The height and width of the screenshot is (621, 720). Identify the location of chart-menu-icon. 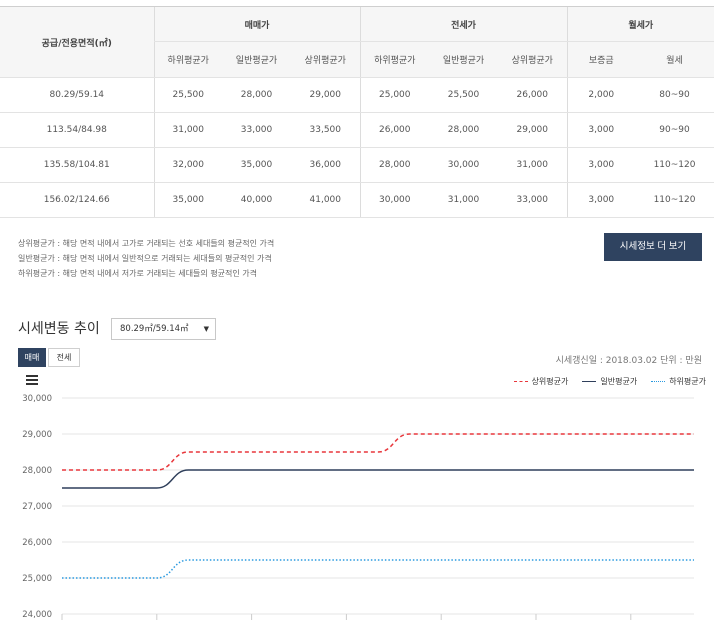
(32, 381).